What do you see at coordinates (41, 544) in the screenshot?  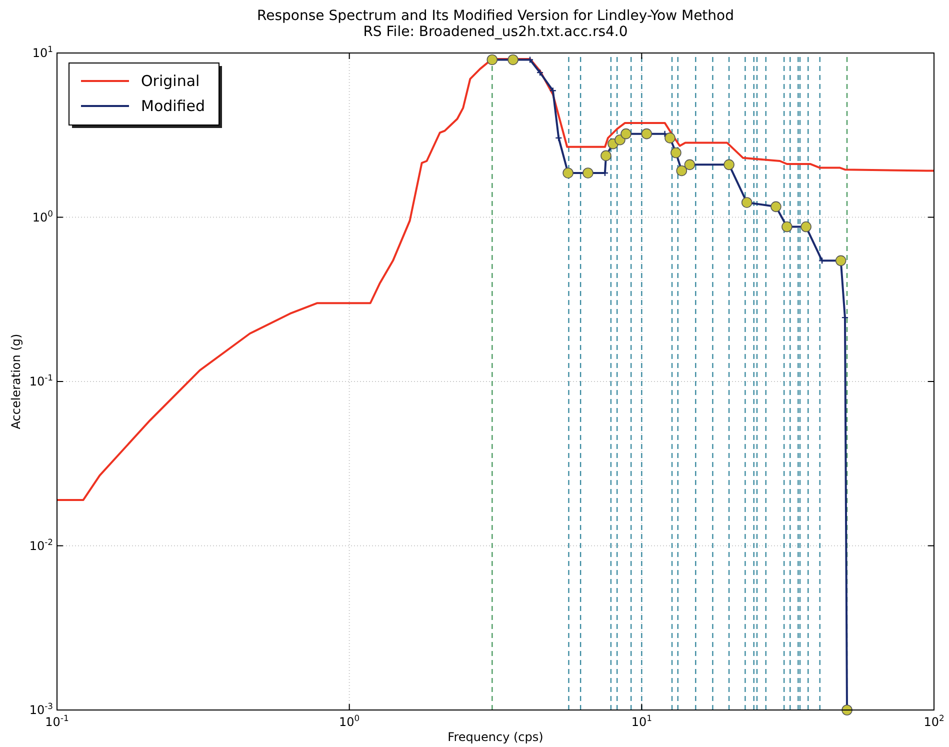 I see `y-tick-label: 10$^{-2}$` at bounding box center [41, 544].